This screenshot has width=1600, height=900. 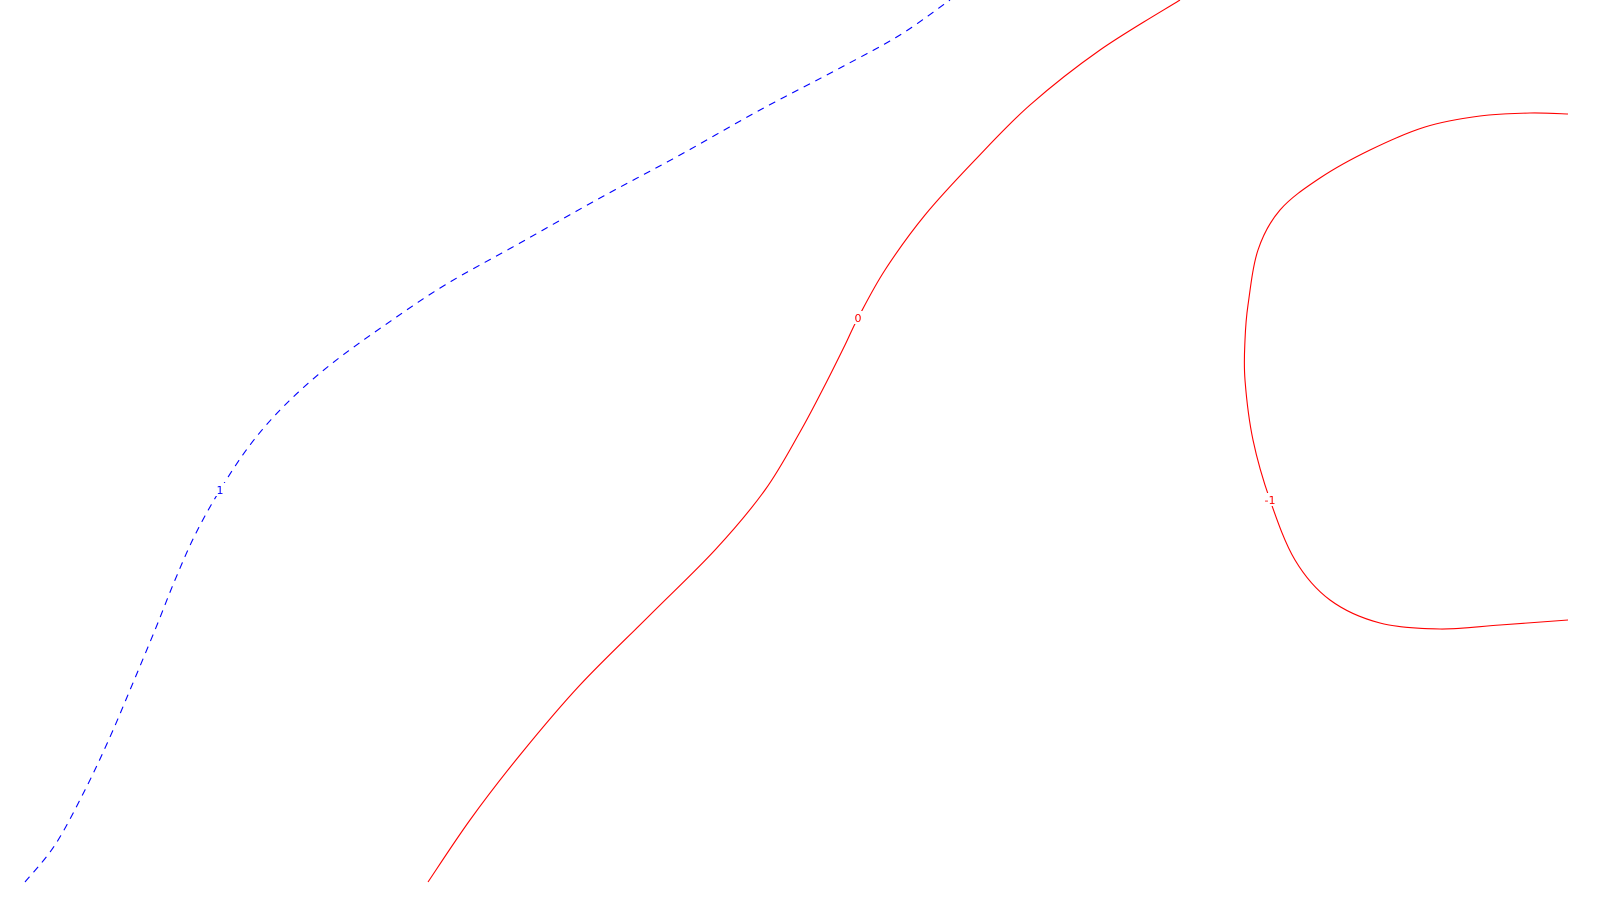 I want to click on contour-label-2: -1, so click(x=1270, y=500).